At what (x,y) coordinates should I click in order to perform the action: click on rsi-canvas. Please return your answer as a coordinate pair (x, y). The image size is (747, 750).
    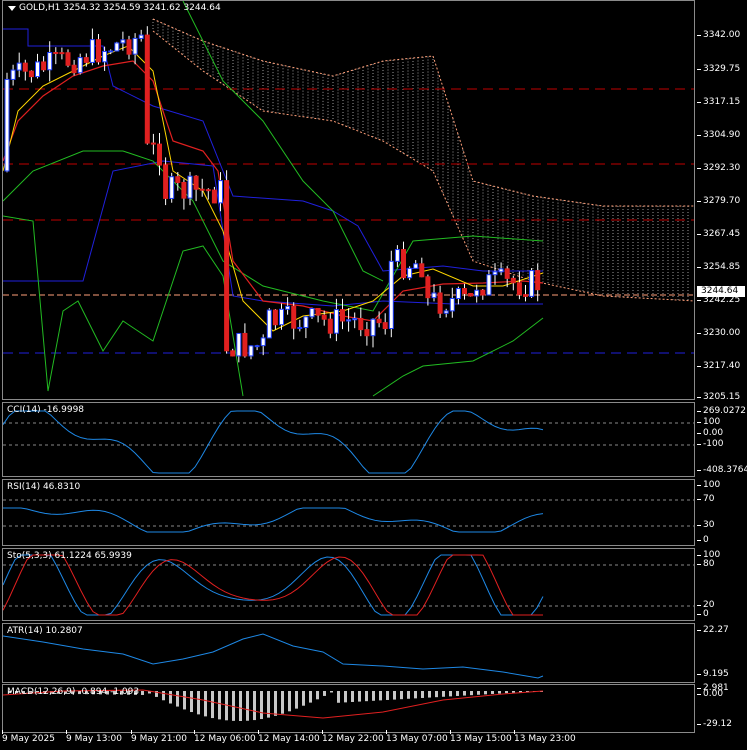
    Looking at the image, I should click on (349, 513).